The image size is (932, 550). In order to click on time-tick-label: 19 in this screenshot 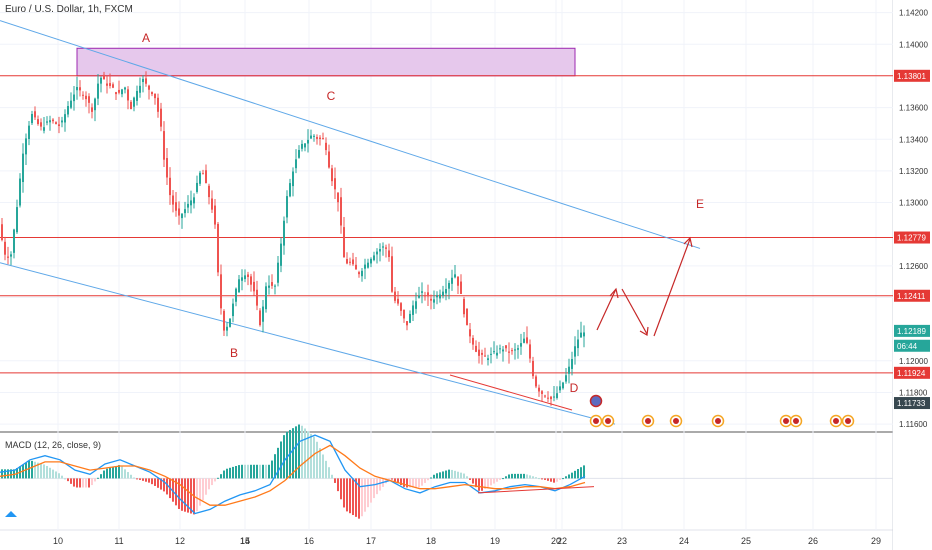, I will do `click(495, 541)`.